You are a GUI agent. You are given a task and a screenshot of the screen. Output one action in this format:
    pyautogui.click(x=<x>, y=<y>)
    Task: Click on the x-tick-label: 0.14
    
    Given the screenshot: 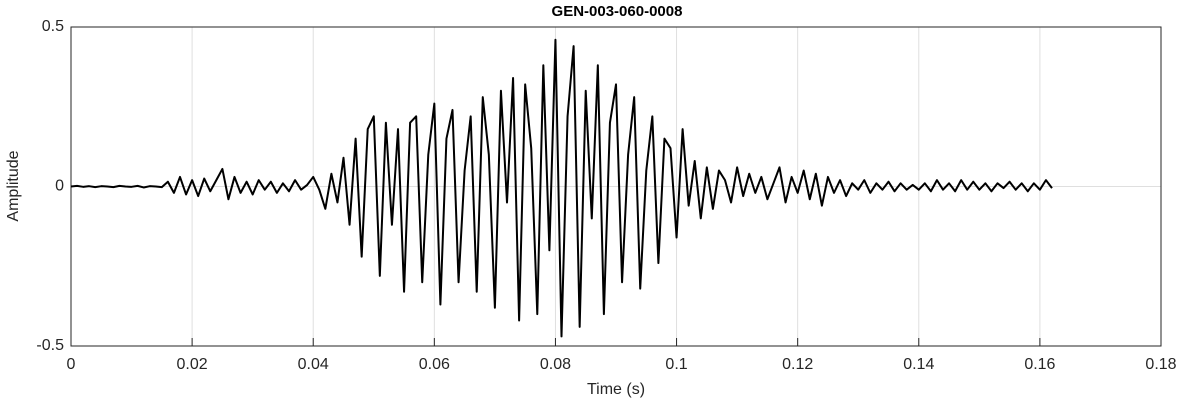 What is the action you would take?
    pyautogui.click(x=918, y=364)
    